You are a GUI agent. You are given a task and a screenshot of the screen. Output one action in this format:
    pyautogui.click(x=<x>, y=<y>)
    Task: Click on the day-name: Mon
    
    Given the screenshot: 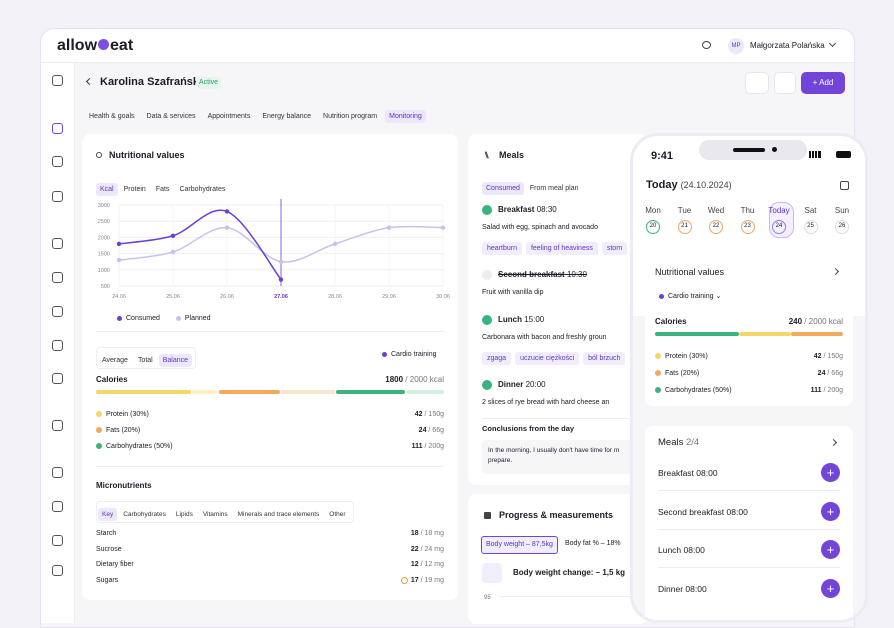 What is the action you would take?
    pyautogui.click(x=653, y=210)
    